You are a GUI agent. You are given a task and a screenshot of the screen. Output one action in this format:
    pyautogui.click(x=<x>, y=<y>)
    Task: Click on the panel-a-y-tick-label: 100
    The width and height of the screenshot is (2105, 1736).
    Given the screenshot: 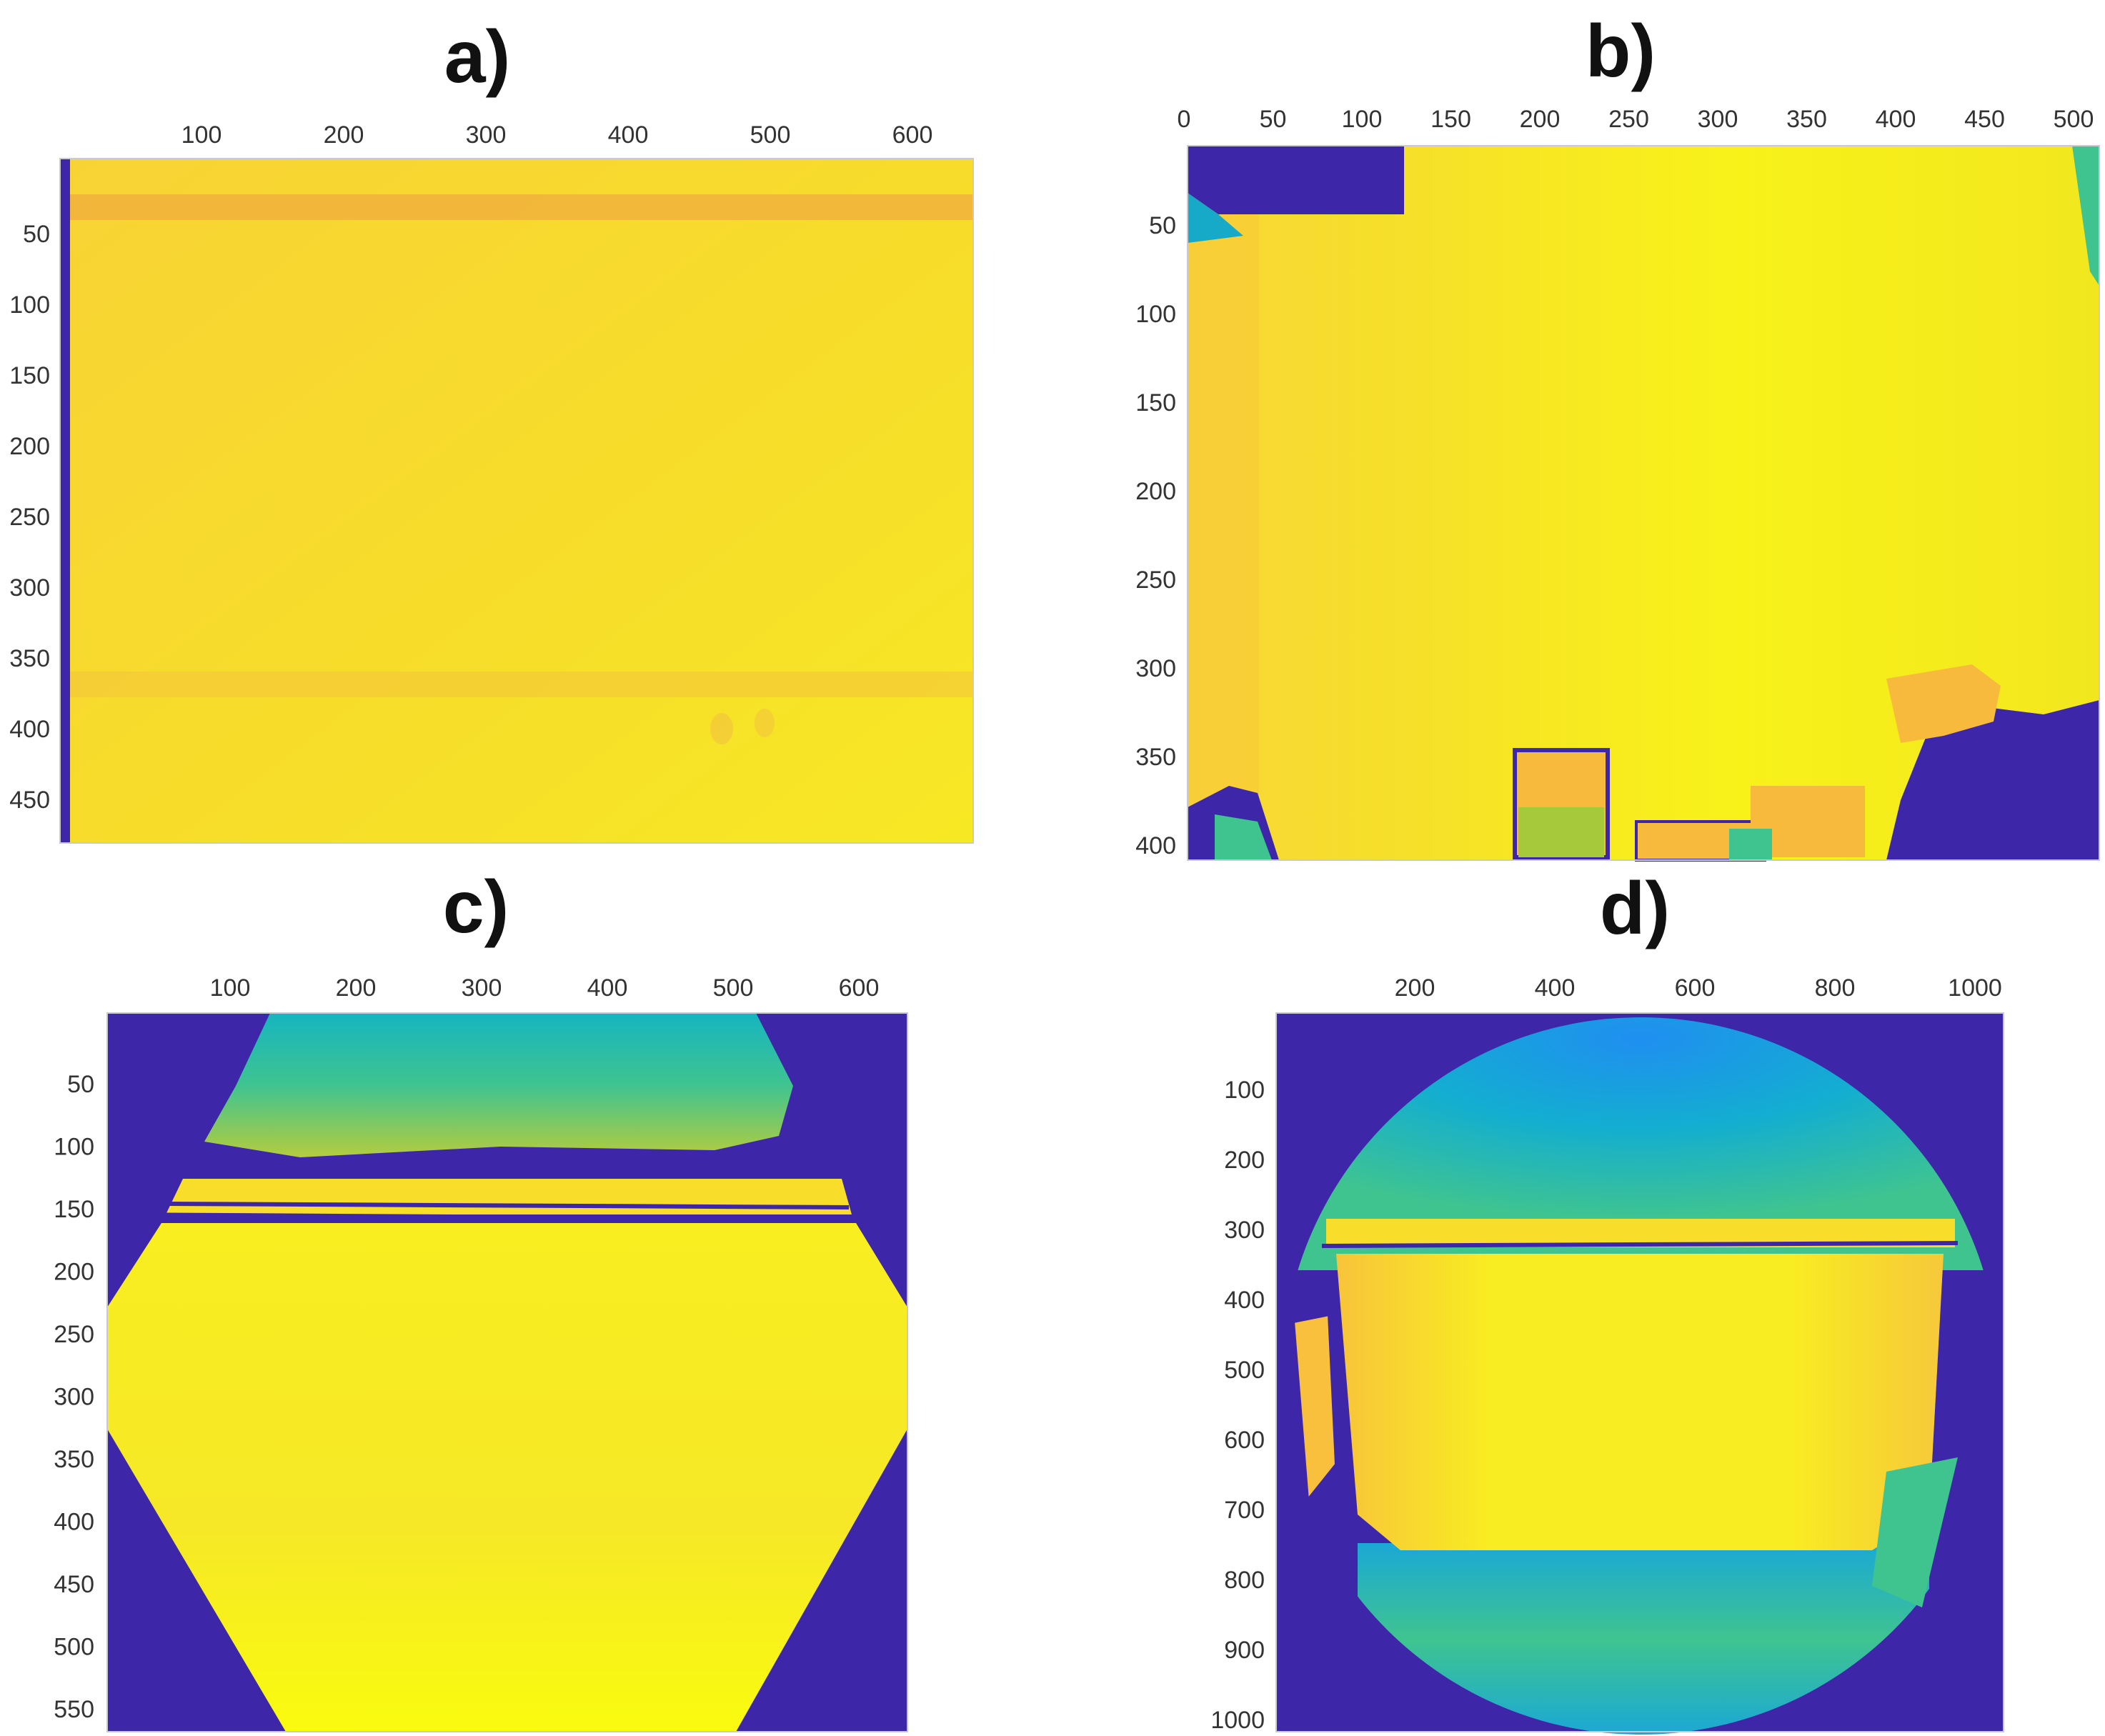 What is the action you would take?
    pyautogui.click(x=29, y=305)
    